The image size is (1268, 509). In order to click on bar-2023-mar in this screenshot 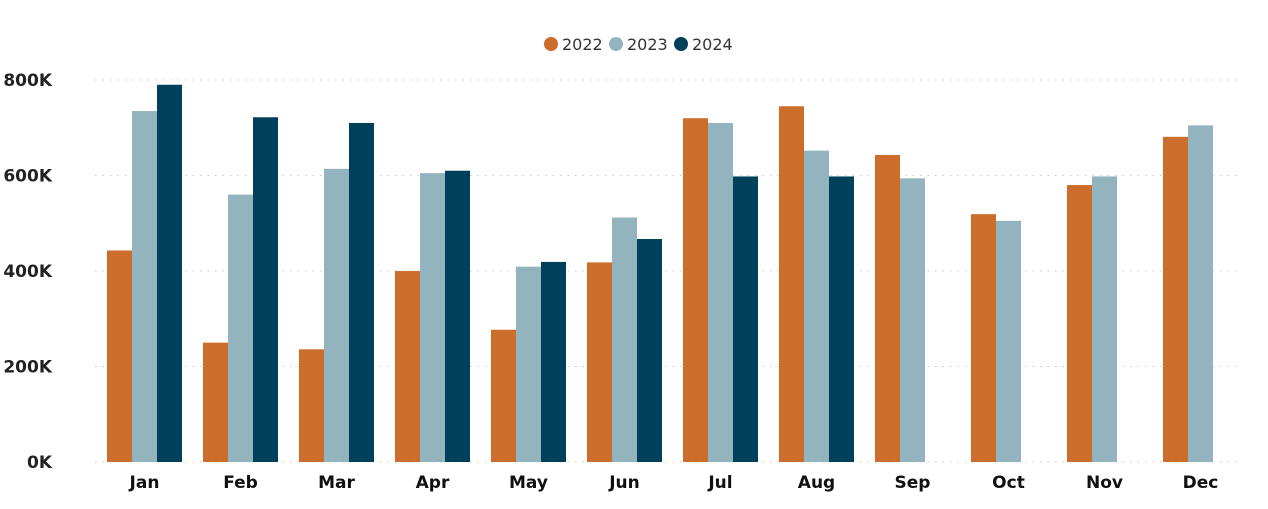, I will do `click(336, 315)`.